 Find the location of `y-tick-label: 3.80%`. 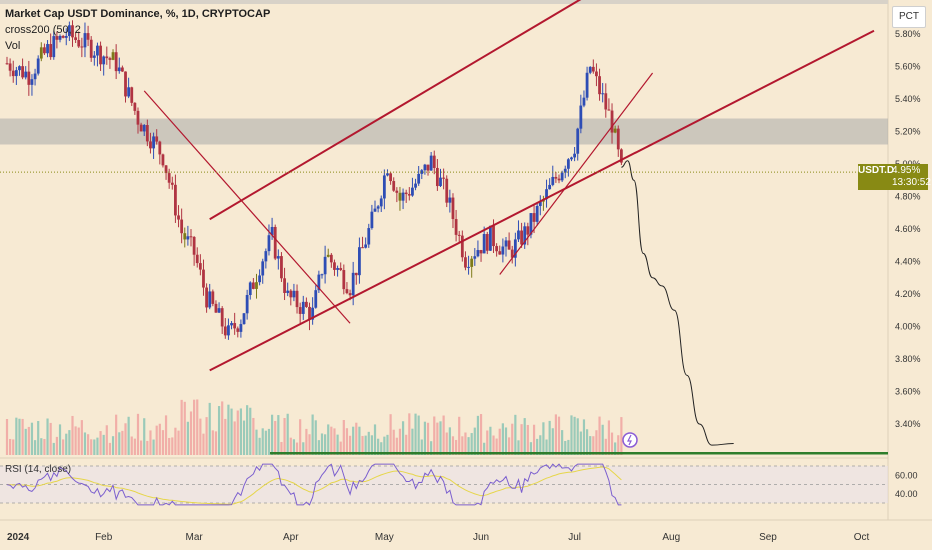

y-tick-label: 3.80% is located at coordinates (908, 359).